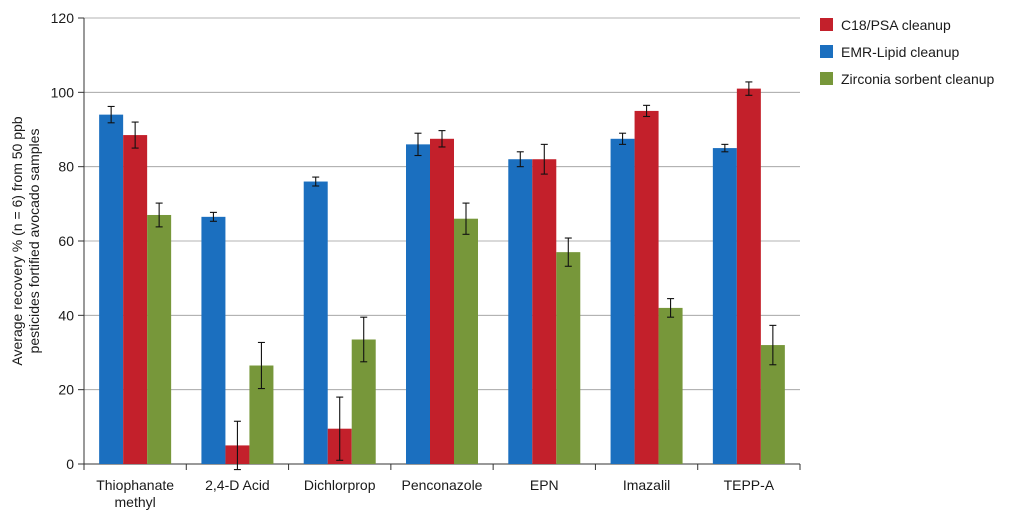 The width and height of the screenshot is (1030, 512). What do you see at coordinates (544, 485) in the screenshot?
I see `x-tick-label: EPN` at bounding box center [544, 485].